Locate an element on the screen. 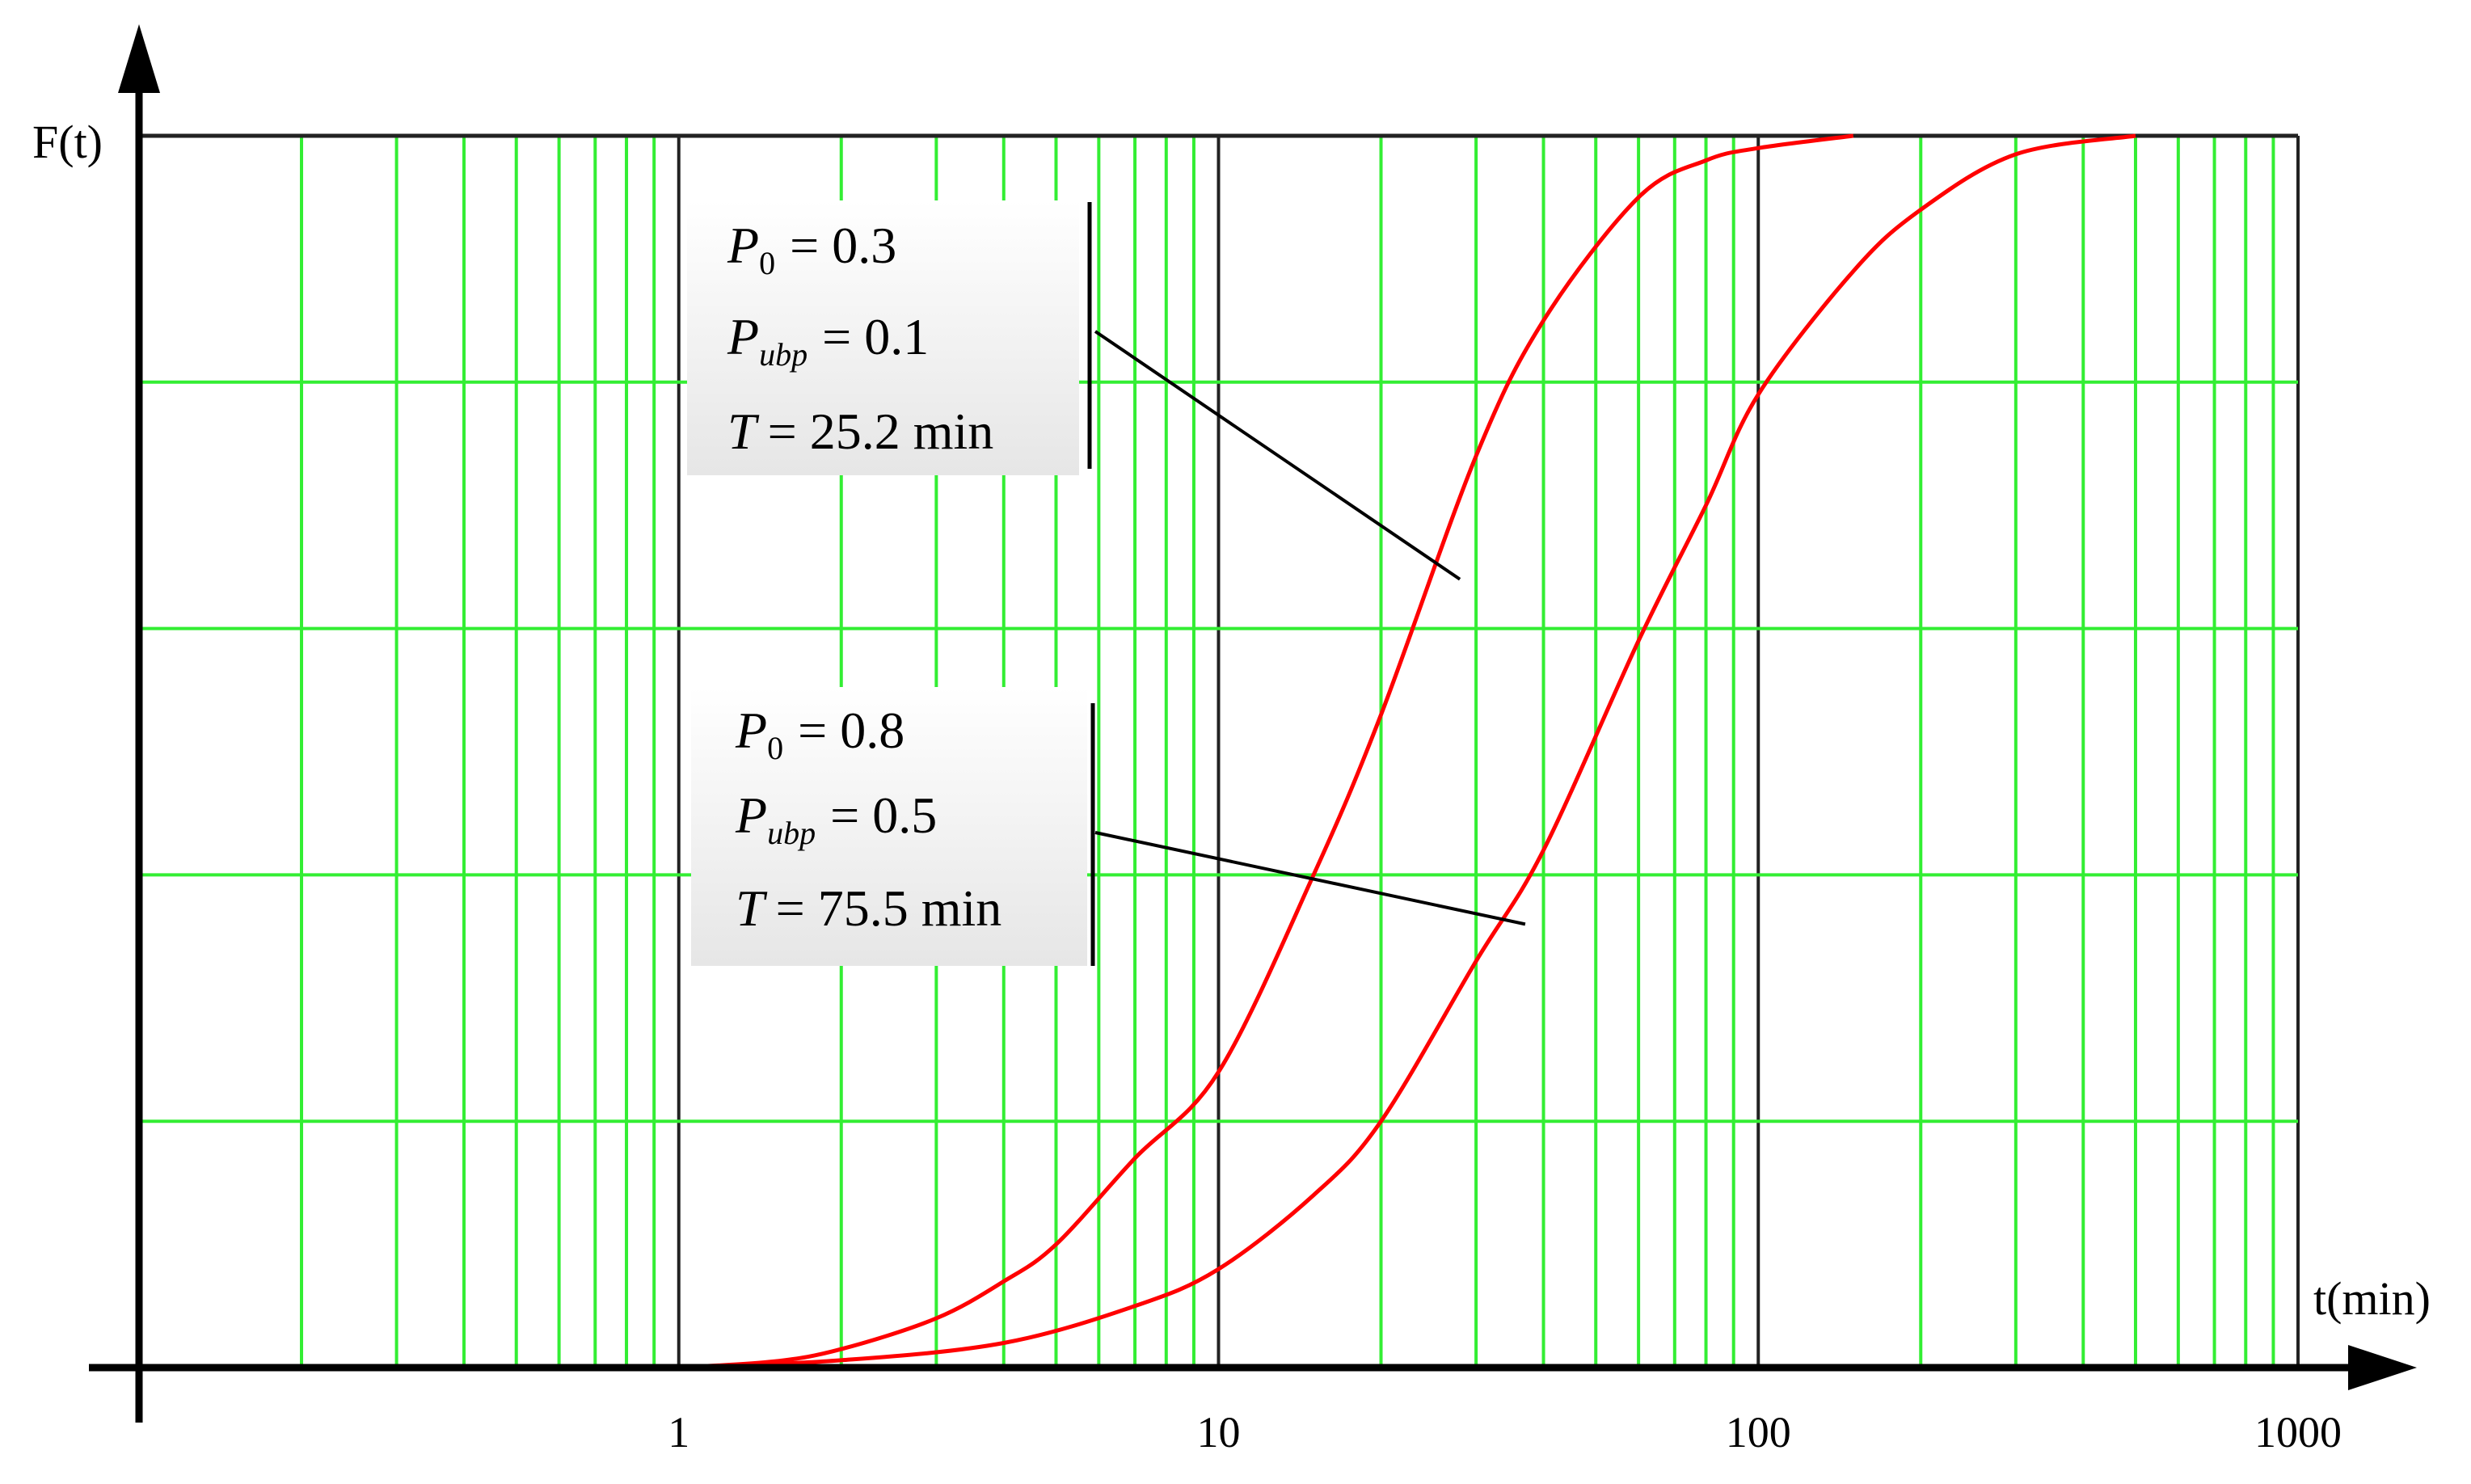  x-tick-label: 1 is located at coordinates (678, 1432).